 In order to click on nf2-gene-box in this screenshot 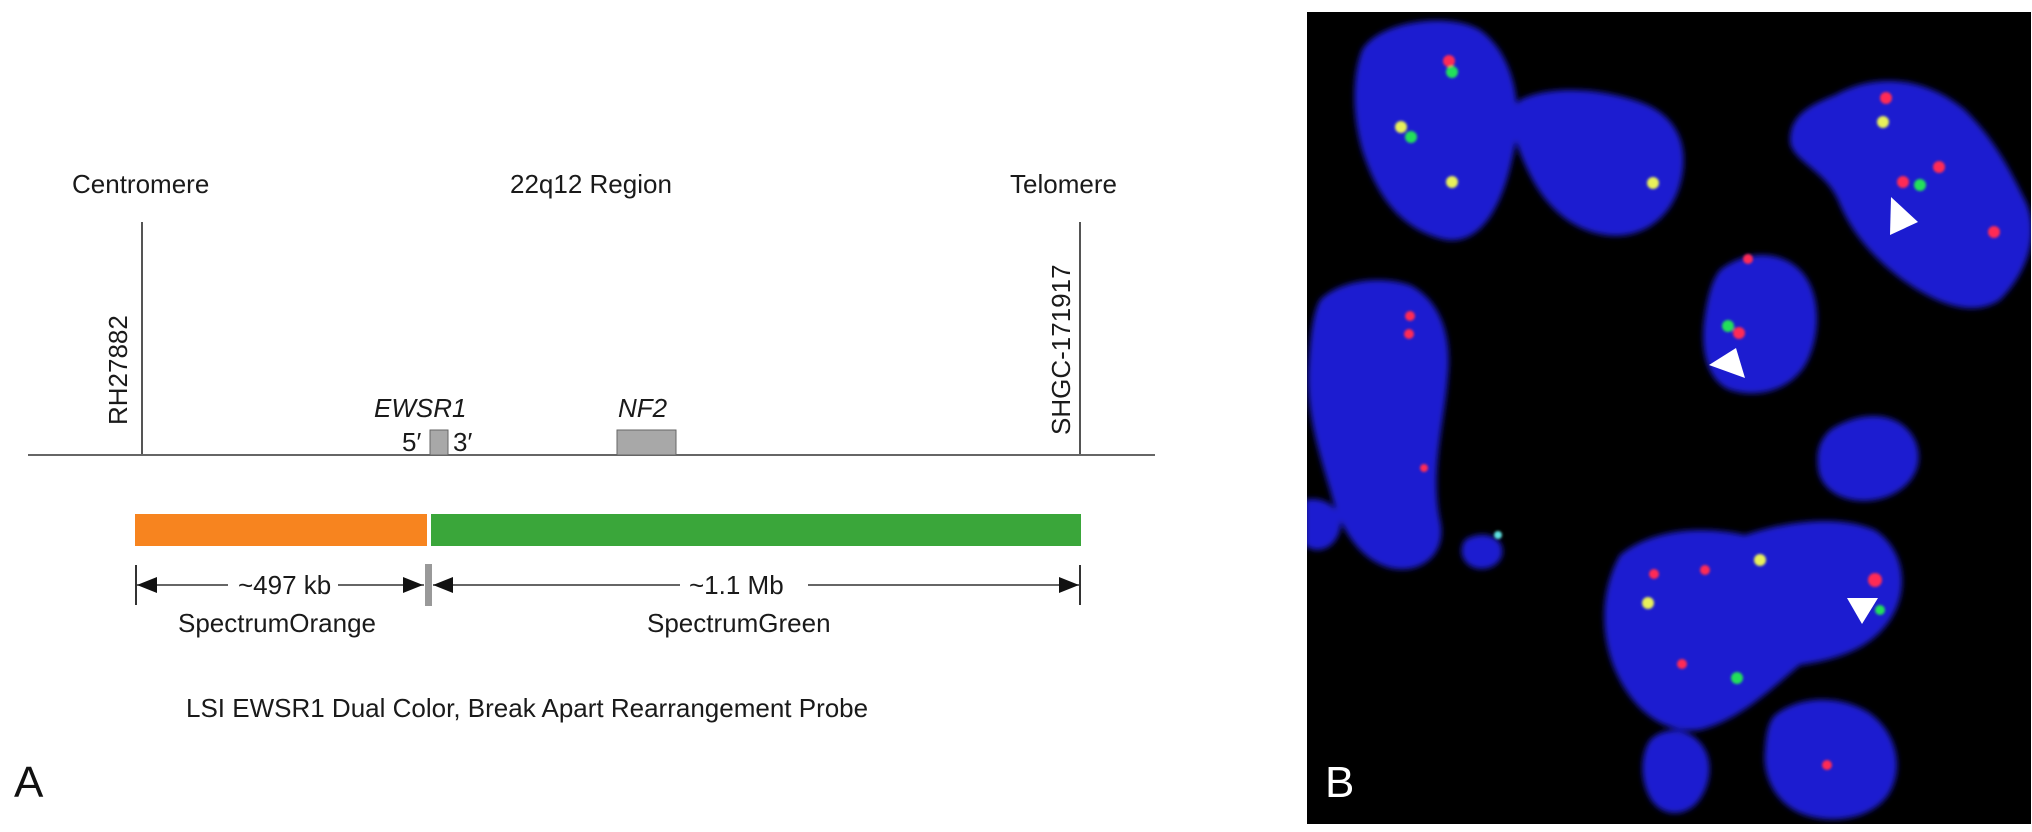, I will do `click(646, 442)`.